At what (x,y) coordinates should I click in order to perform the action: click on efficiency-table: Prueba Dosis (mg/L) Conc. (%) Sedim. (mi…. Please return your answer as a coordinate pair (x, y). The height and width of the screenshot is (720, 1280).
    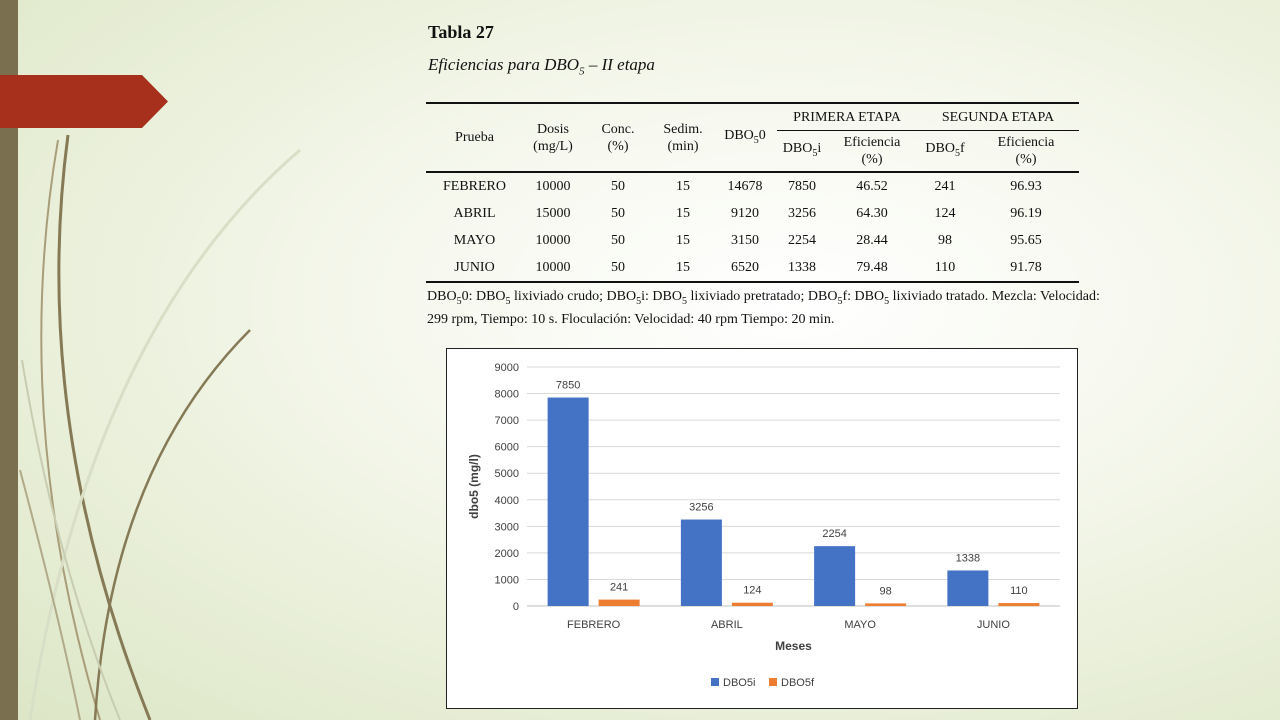
    Looking at the image, I should click on (752, 192).